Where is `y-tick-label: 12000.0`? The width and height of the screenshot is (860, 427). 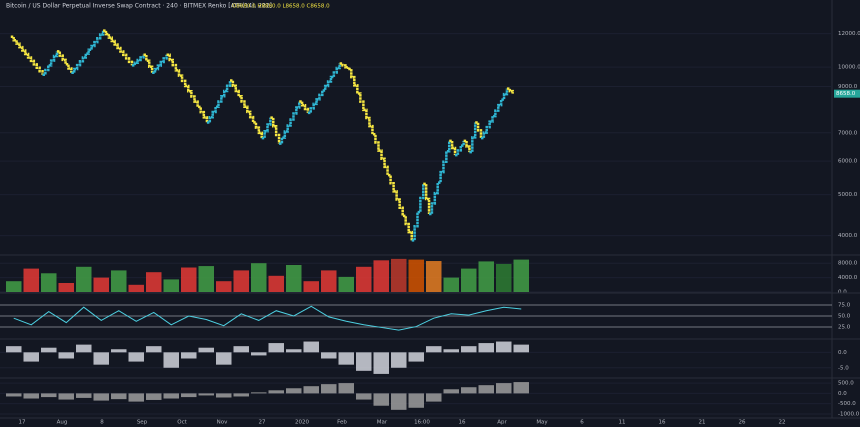 y-tick-label: 12000.0 is located at coordinates (849, 34).